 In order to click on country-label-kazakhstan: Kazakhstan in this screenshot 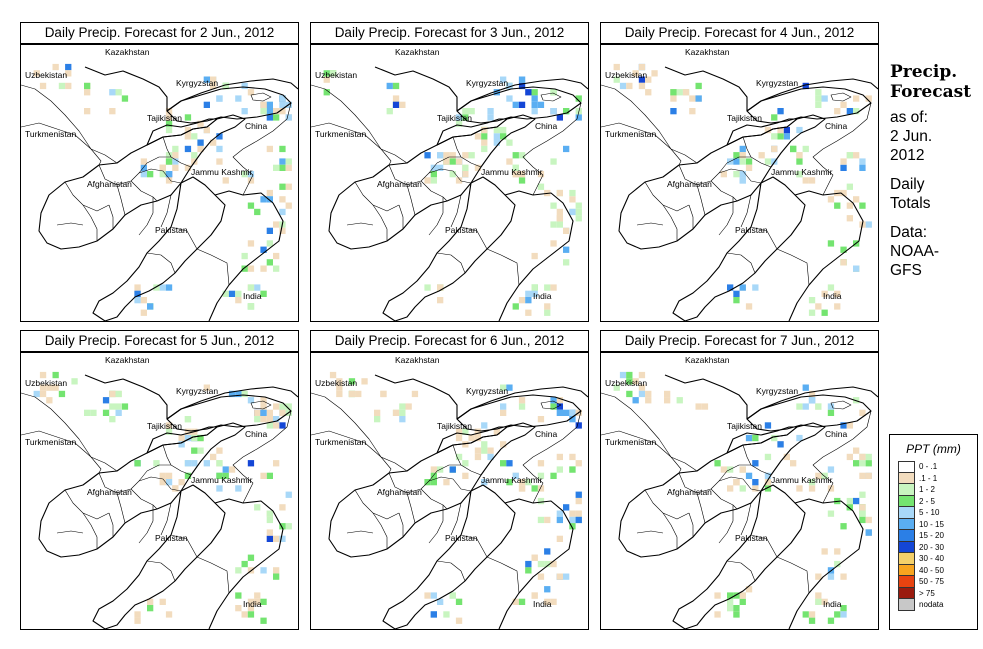, I will do `click(707, 52)`.